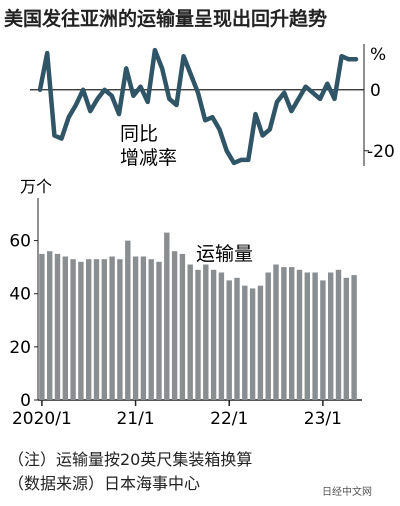 This screenshot has height=506, width=400. Describe the element at coordinates (224, 254) in the screenshot. I see `bar-series-label: 运输量` at that location.